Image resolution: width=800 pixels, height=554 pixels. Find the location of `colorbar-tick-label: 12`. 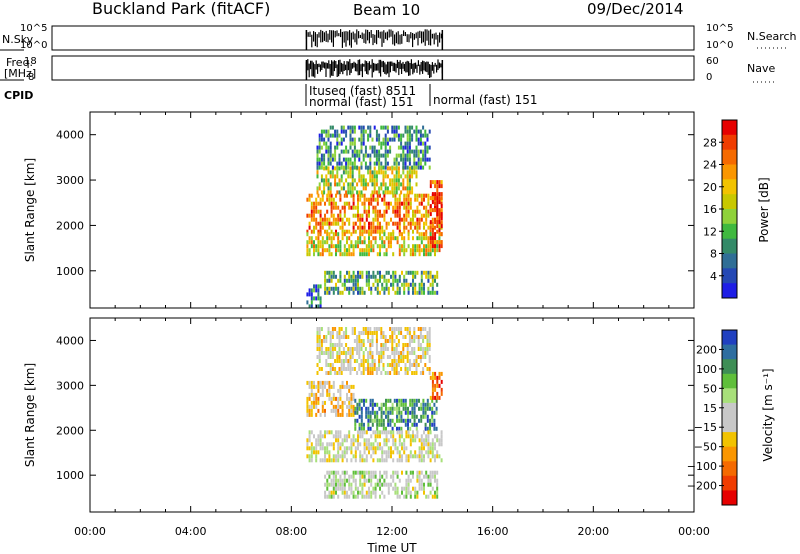

colorbar-tick-label: 12 is located at coordinates (710, 231).